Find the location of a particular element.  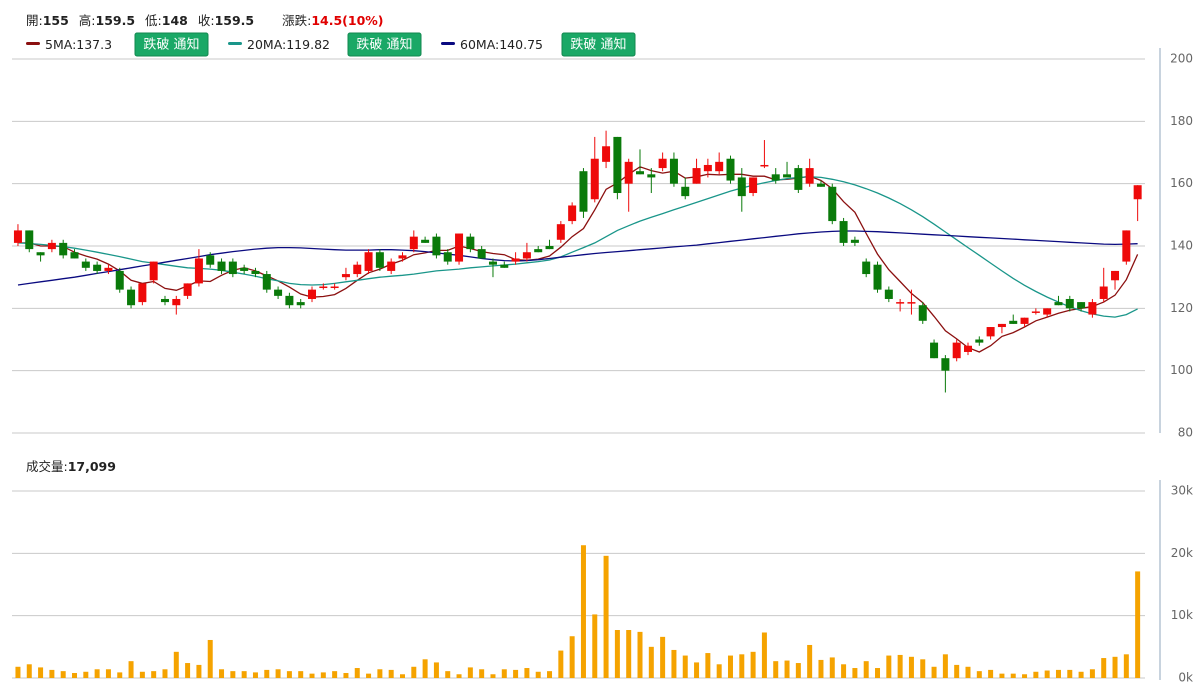

legend-name: 60MA: is located at coordinates (479, 44).